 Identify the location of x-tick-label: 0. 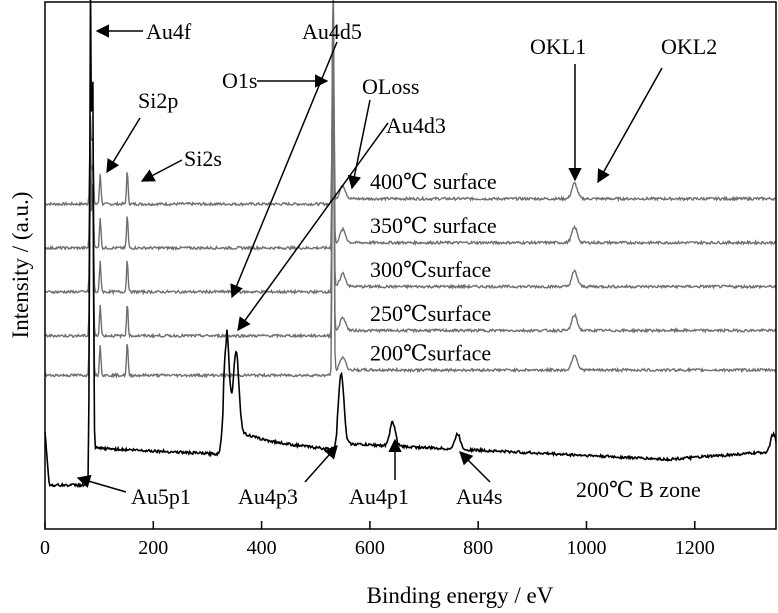
(45, 548).